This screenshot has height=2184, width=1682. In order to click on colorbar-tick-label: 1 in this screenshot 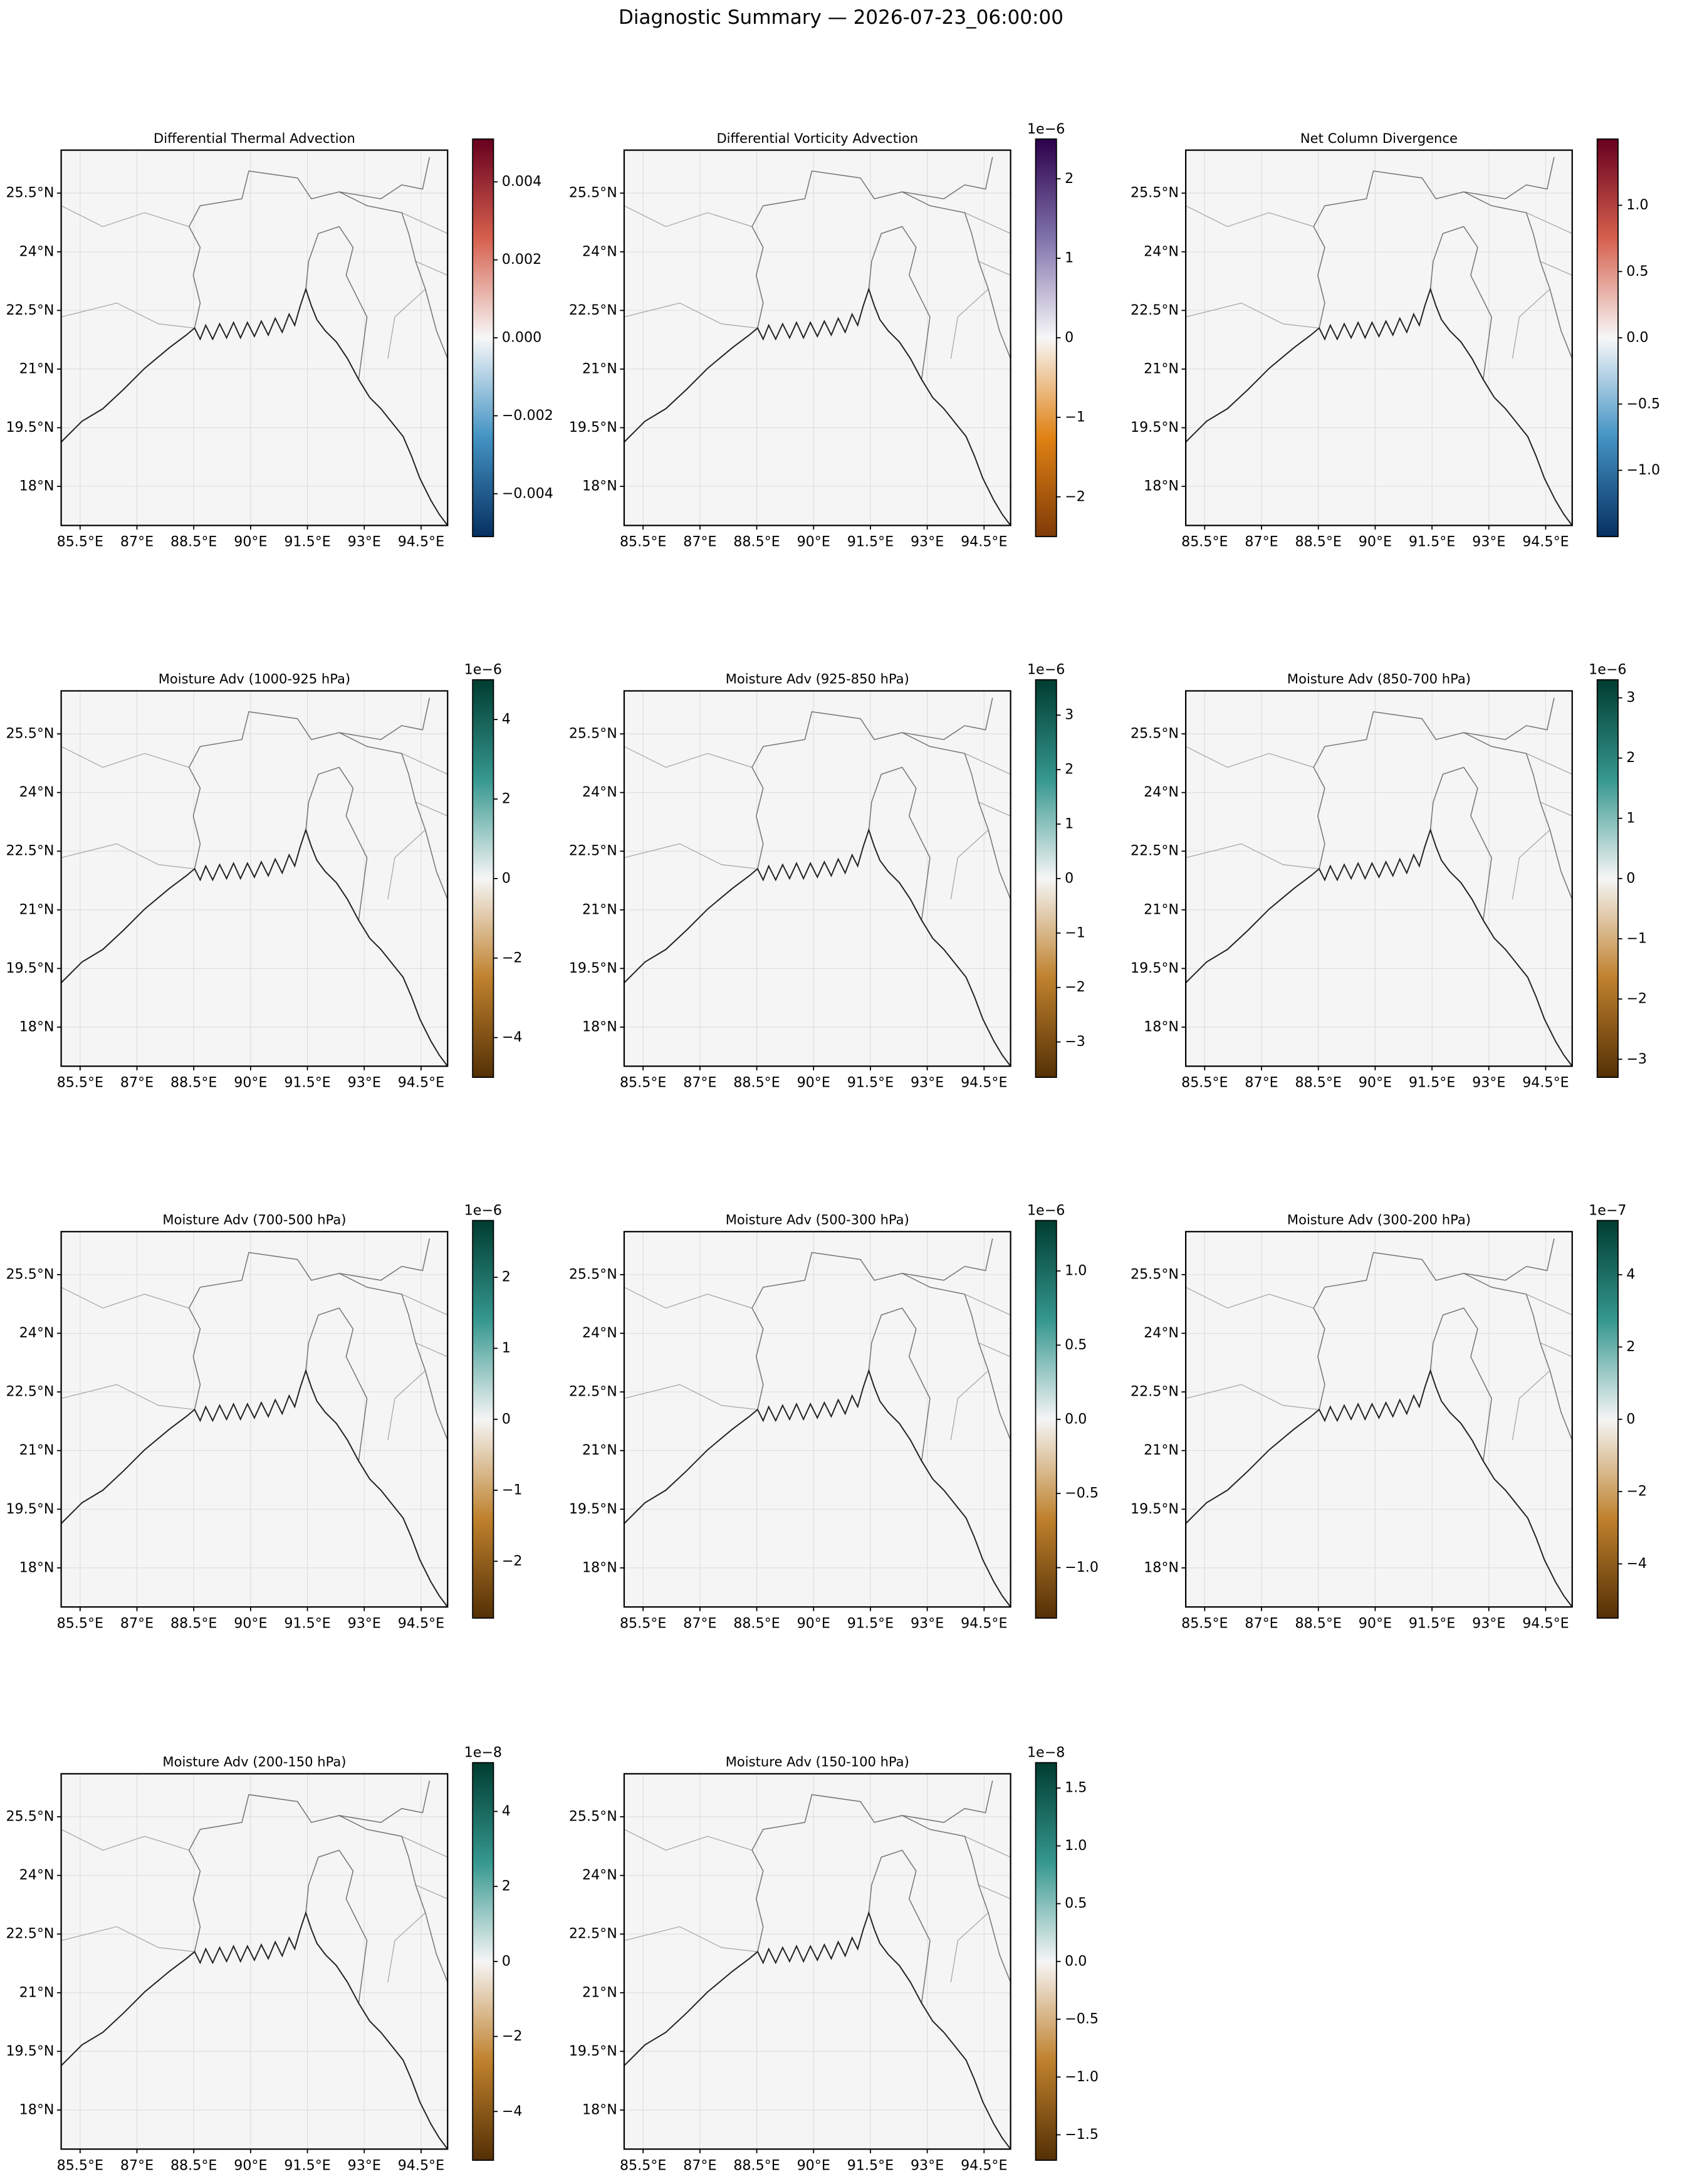, I will do `click(506, 1348)`.